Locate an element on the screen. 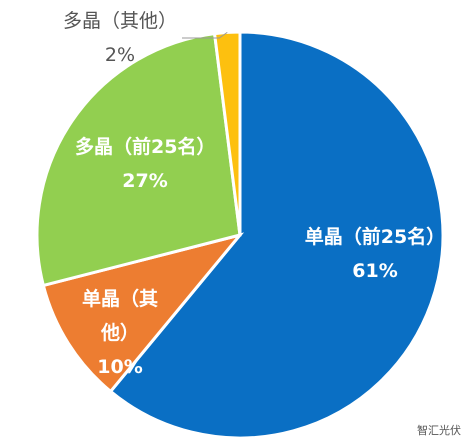 The width and height of the screenshot is (471, 446). category-label: 单晶（其他） is located at coordinates (119, 316).